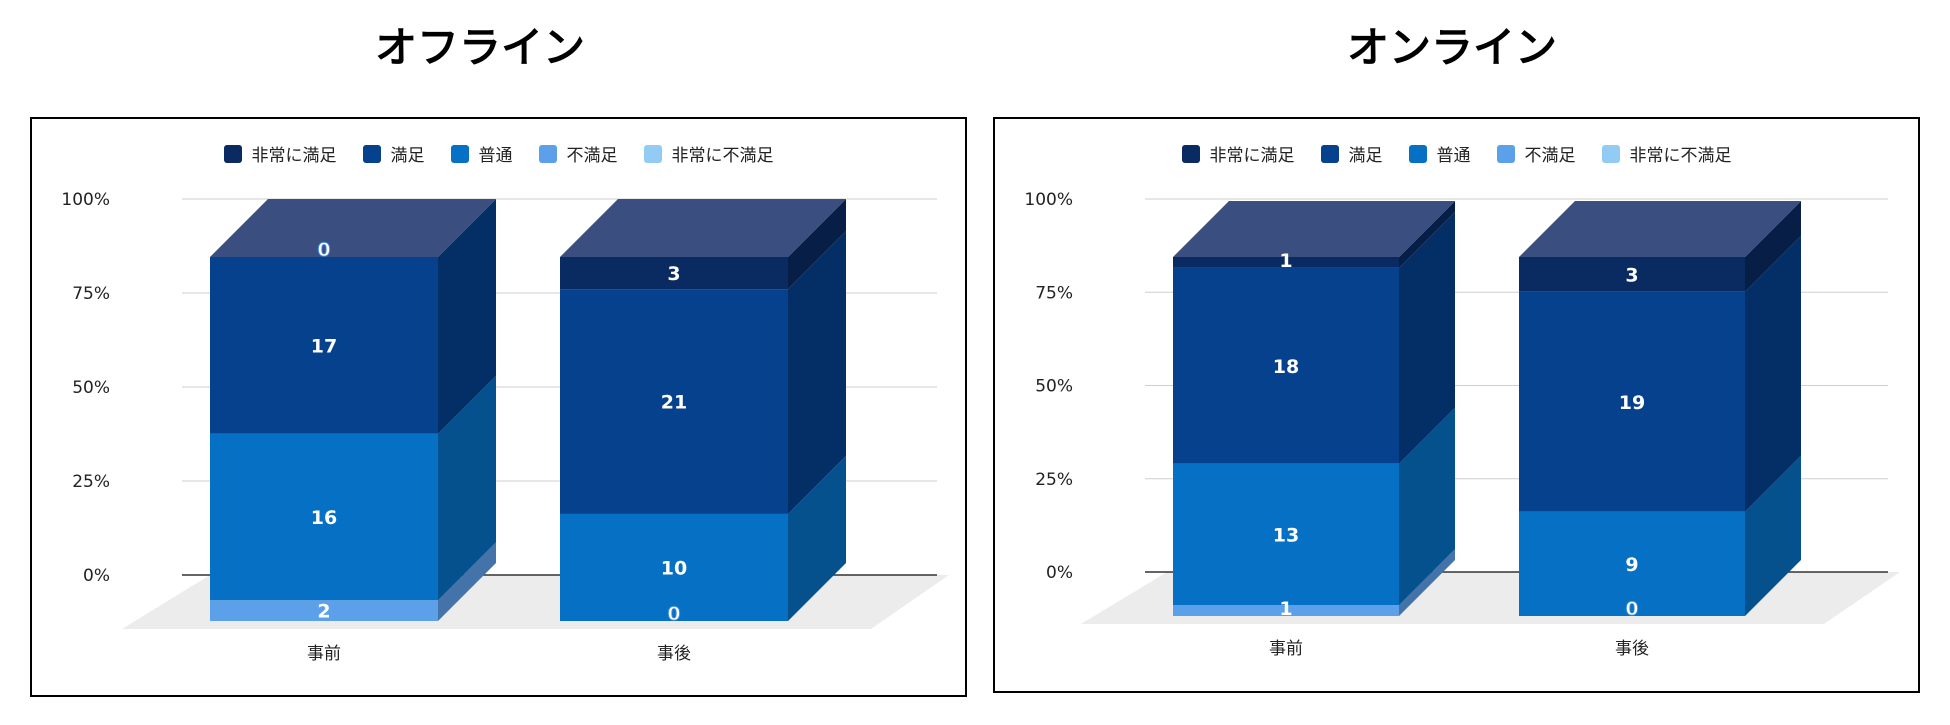 This screenshot has width=1950, height=725. I want to click on data-label: 9, so click(1631, 565).